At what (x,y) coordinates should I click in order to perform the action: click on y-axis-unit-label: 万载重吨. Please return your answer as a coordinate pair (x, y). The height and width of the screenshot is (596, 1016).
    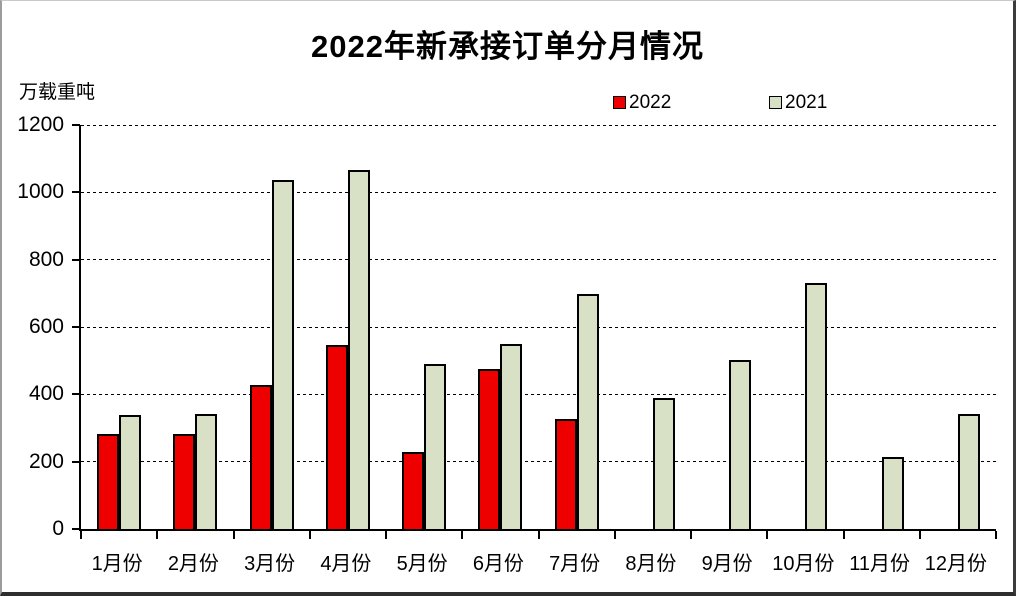
    Looking at the image, I should click on (57, 92).